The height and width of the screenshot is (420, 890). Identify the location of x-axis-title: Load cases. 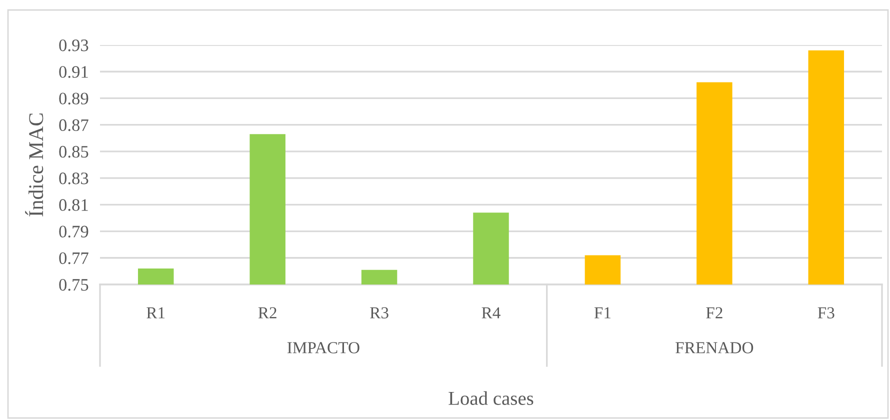
(491, 398).